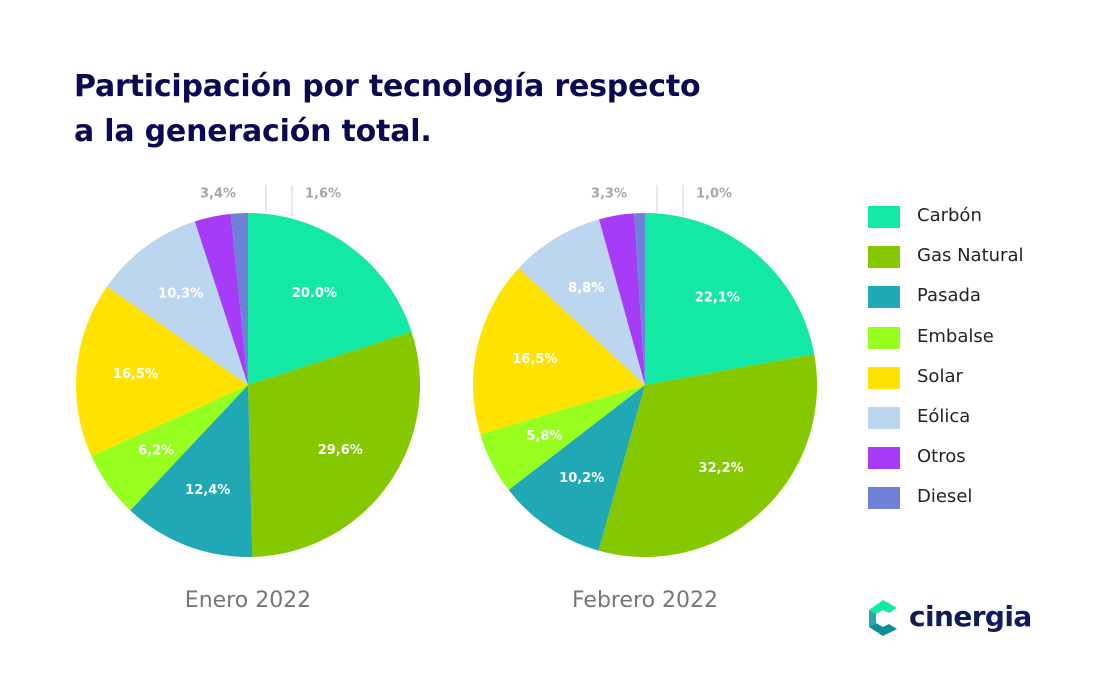 This screenshot has width=1098, height=677. What do you see at coordinates (955, 336) in the screenshot?
I see `legend-label-embalse: Embalse` at bounding box center [955, 336].